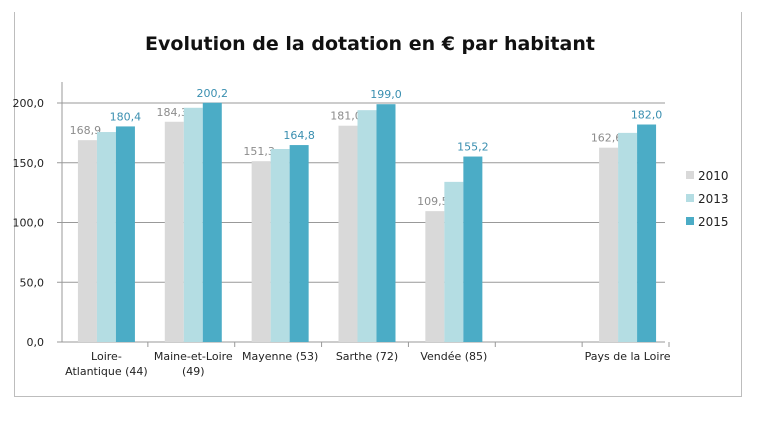 The image size is (757, 431). Describe the element at coordinates (453, 356) in the screenshot. I see `x-tick-label: Vendée (85)` at that location.